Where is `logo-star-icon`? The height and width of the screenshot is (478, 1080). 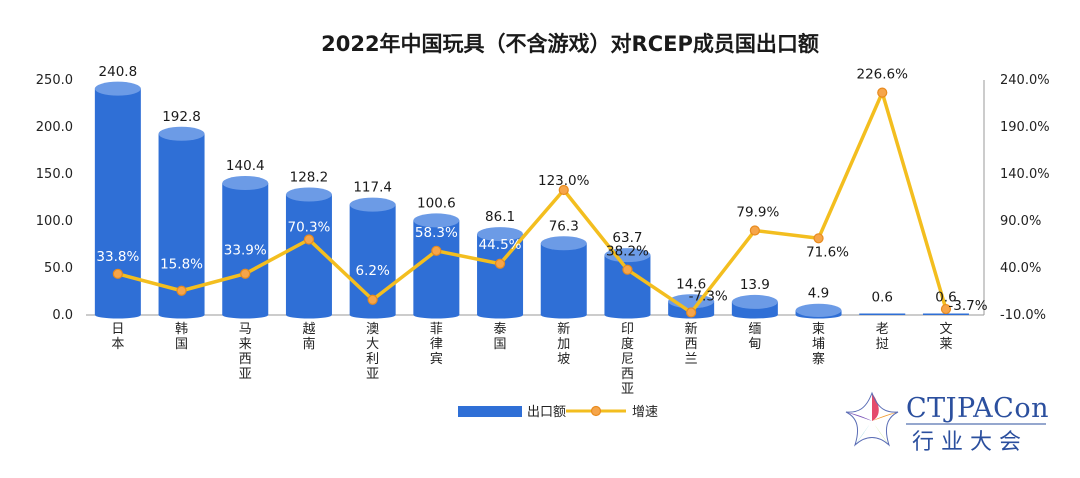
logo-star-icon is located at coordinates (872, 419).